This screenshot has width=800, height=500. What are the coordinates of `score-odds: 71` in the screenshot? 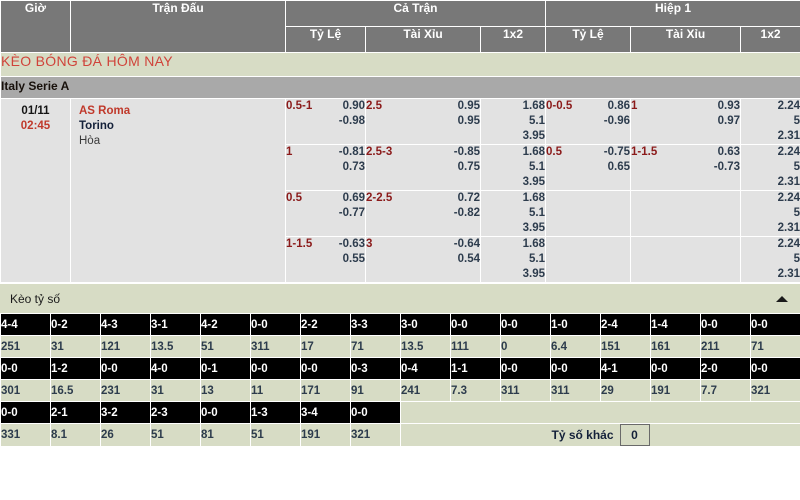 It's located at (375, 346).